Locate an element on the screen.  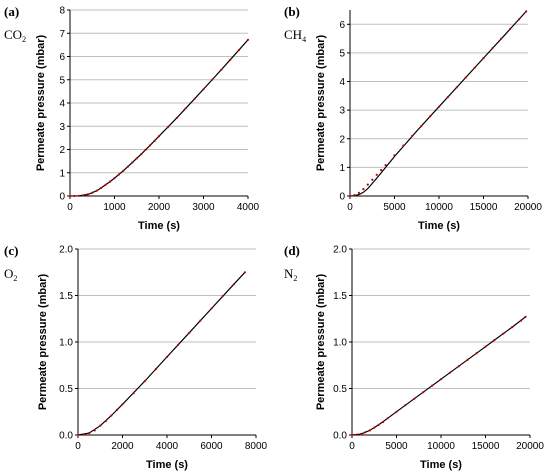
x-tick-label: 10000 is located at coordinates (441, 446).